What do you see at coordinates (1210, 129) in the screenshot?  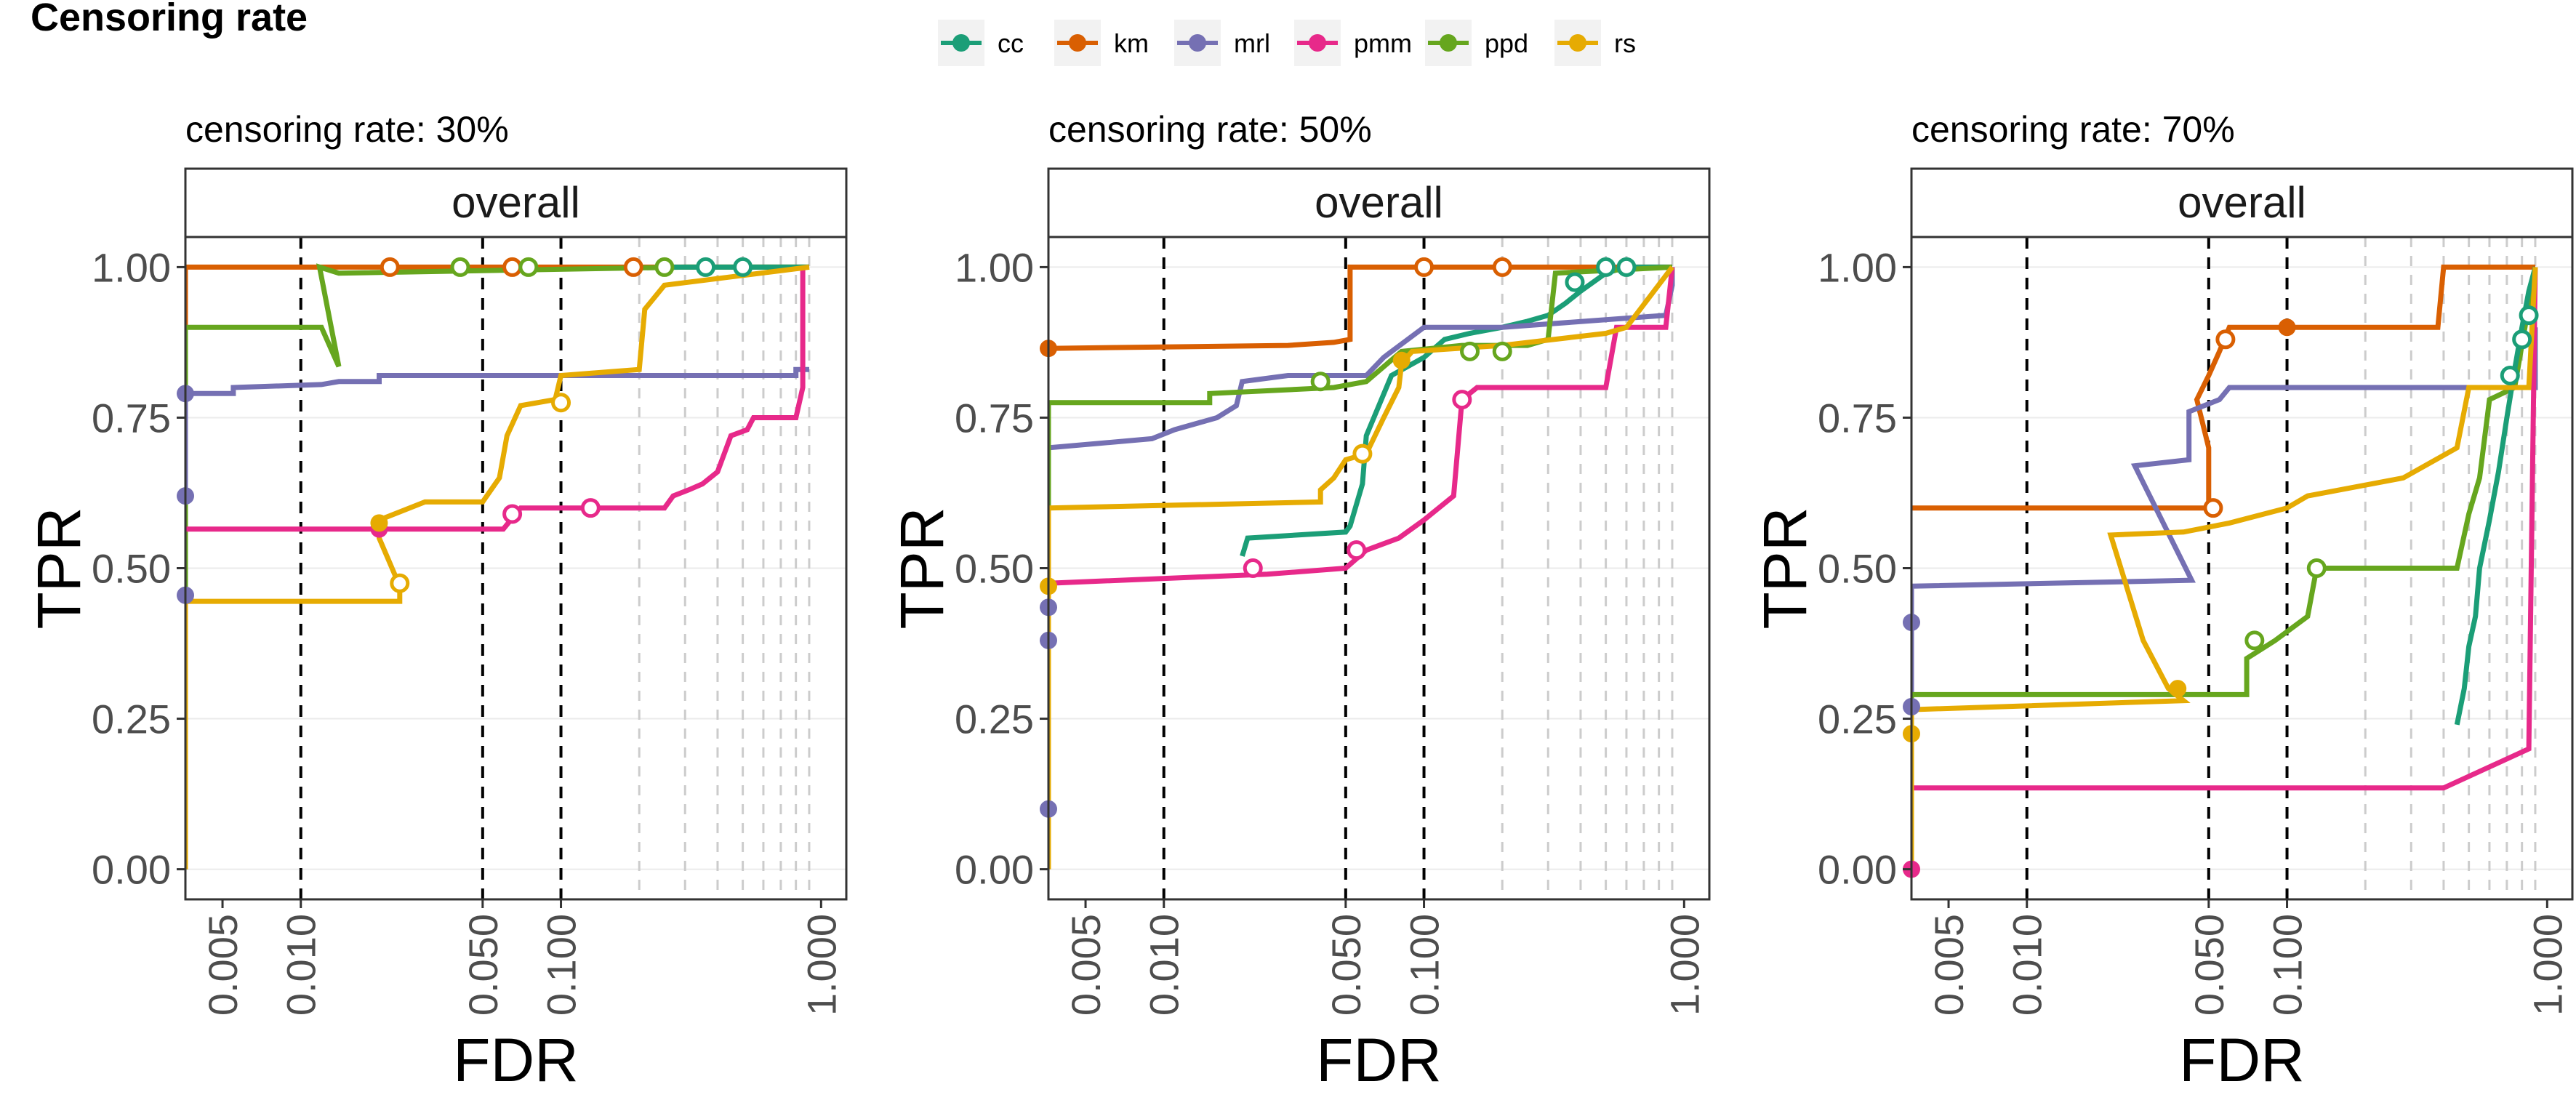 I see `panel-title: censoring rate: 50%` at bounding box center [1210, 129].